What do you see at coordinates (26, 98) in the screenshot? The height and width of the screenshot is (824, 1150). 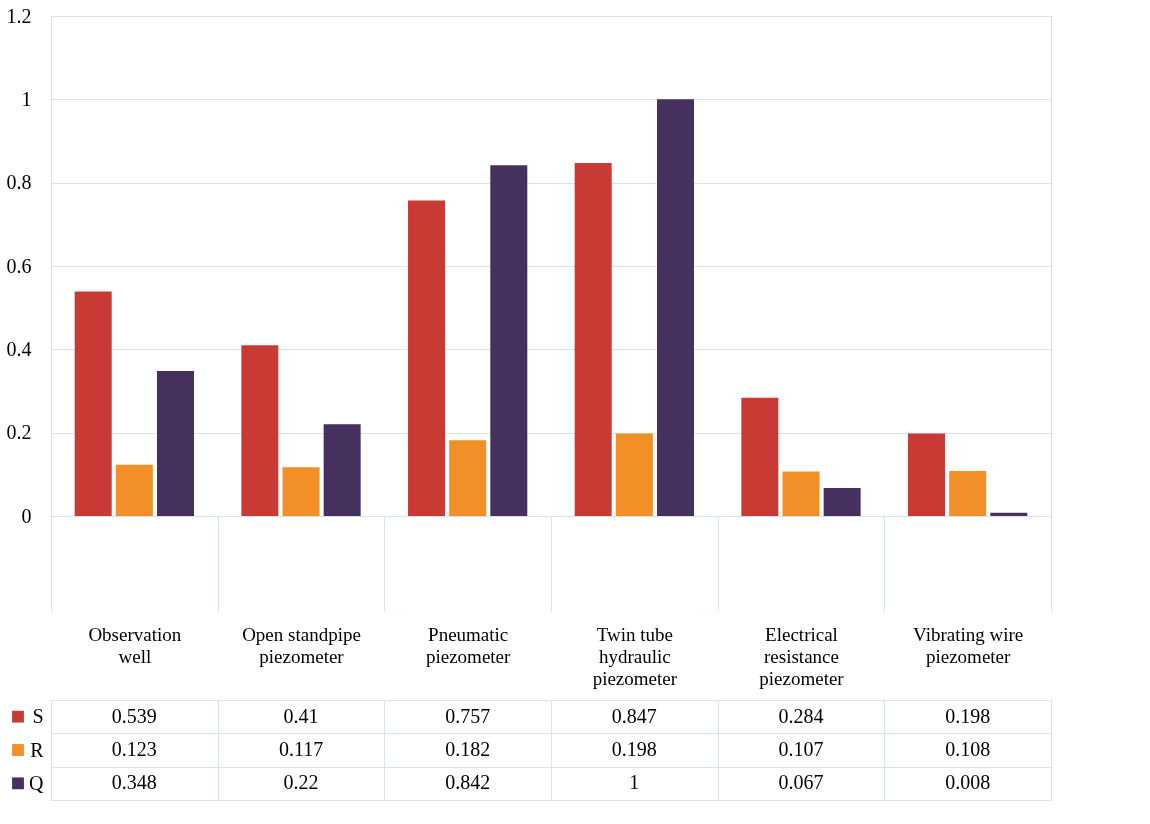 I see `y-tick-label: 1` at bounding box center [26, 98].